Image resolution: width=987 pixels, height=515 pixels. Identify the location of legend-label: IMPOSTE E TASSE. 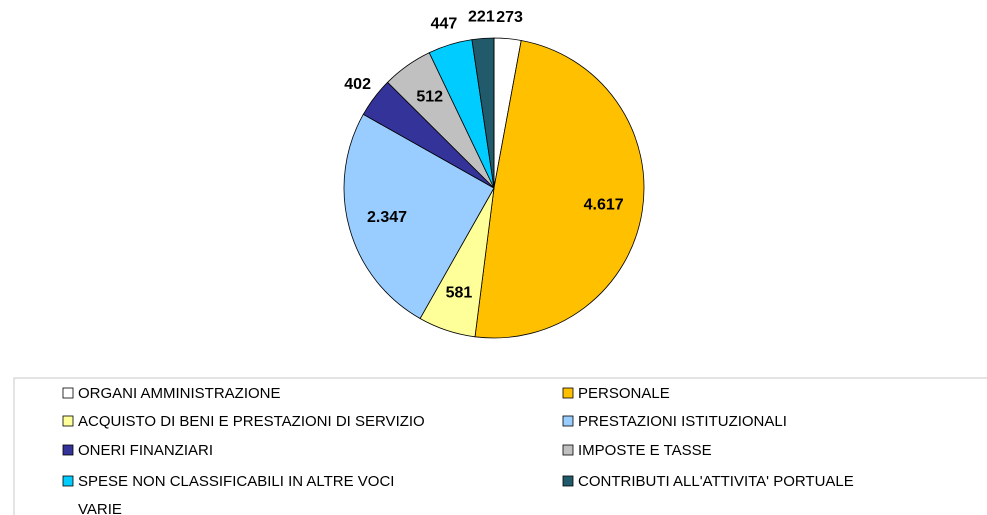
(645, 450).